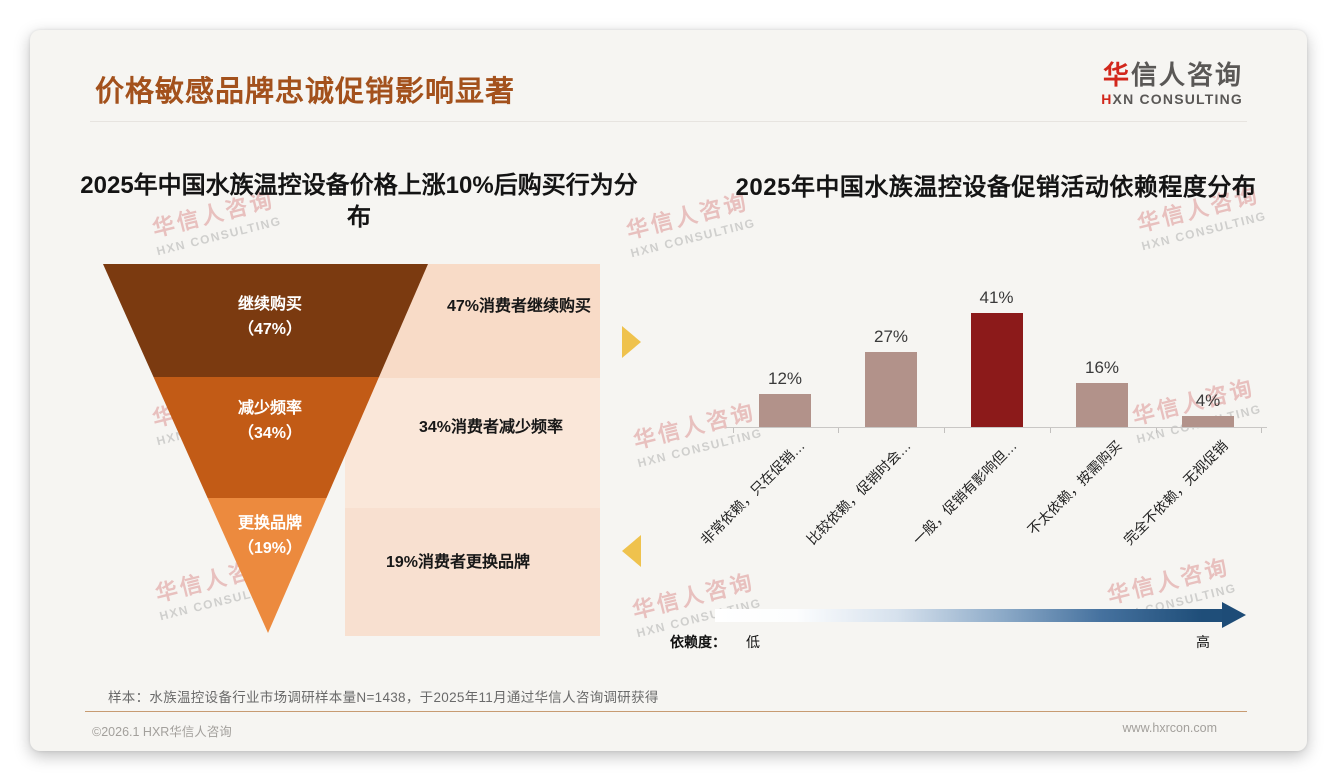  I want to click on funnel-segment-label-2: 减少频率 （34%）, so click(270, 421).